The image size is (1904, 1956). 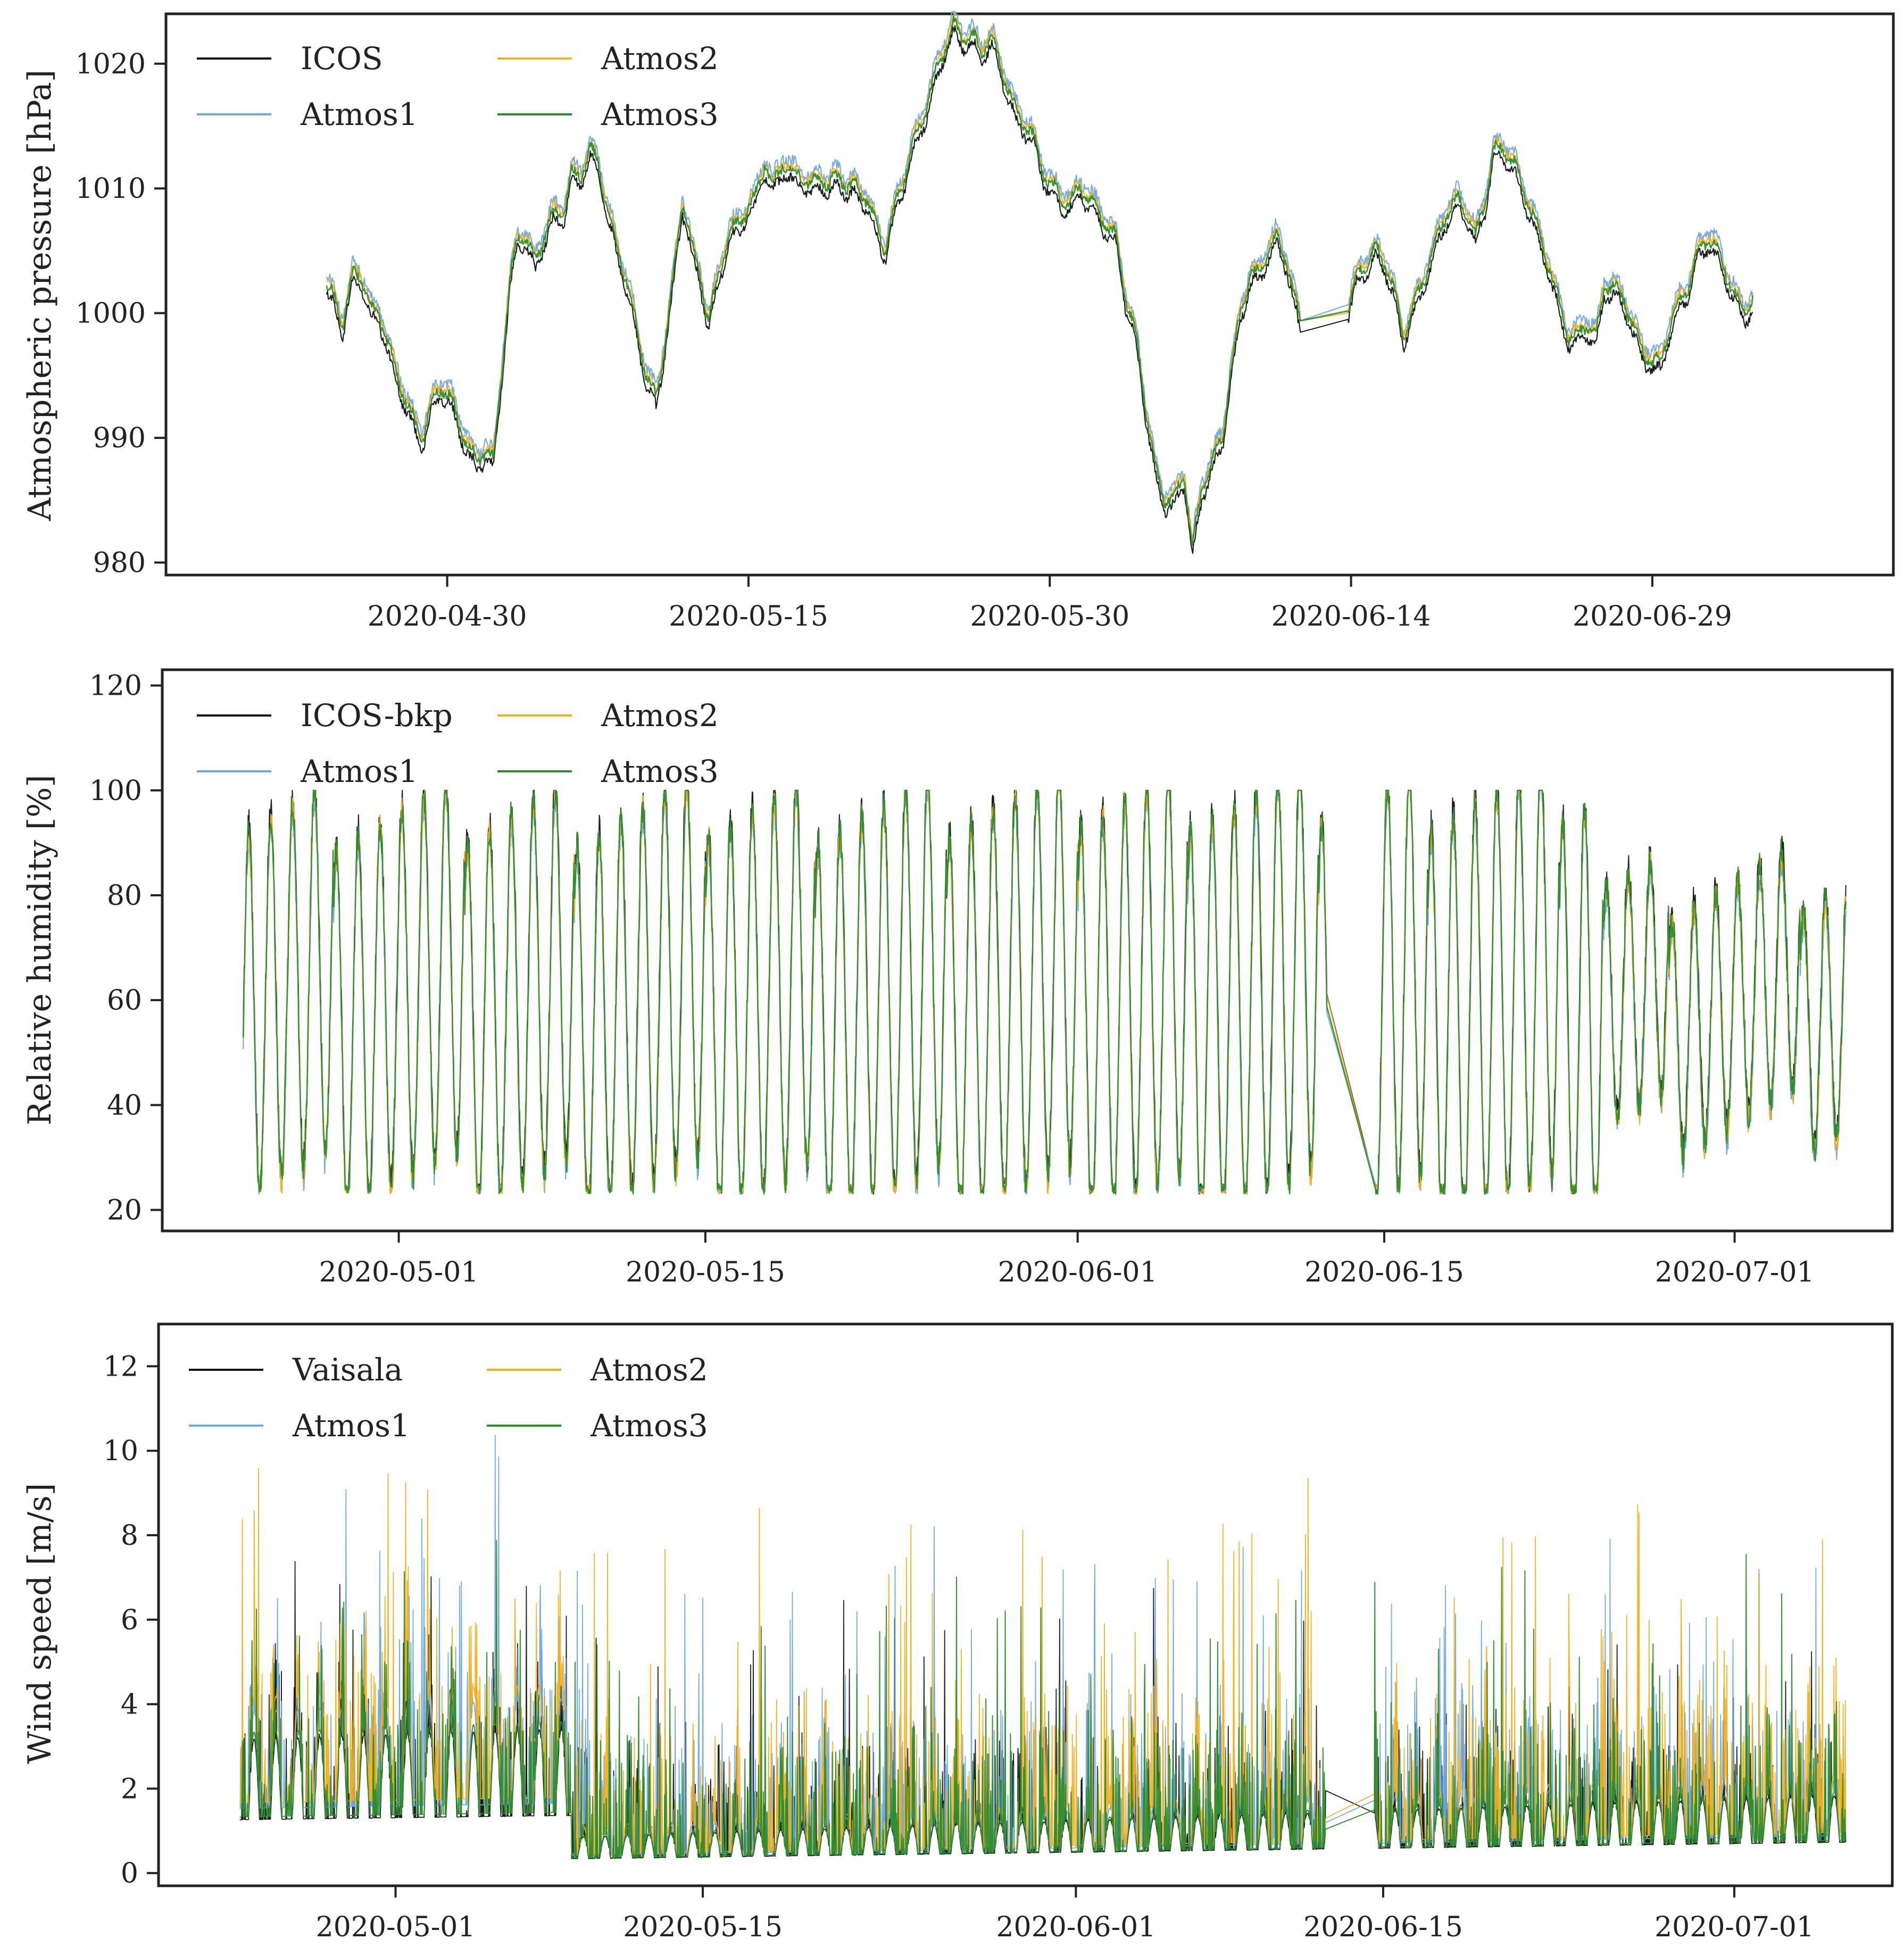 What do you see at coordinates (342, 59) in the screenshot?
I see `legend-label: ICOS` at bounding box center [342, 59].